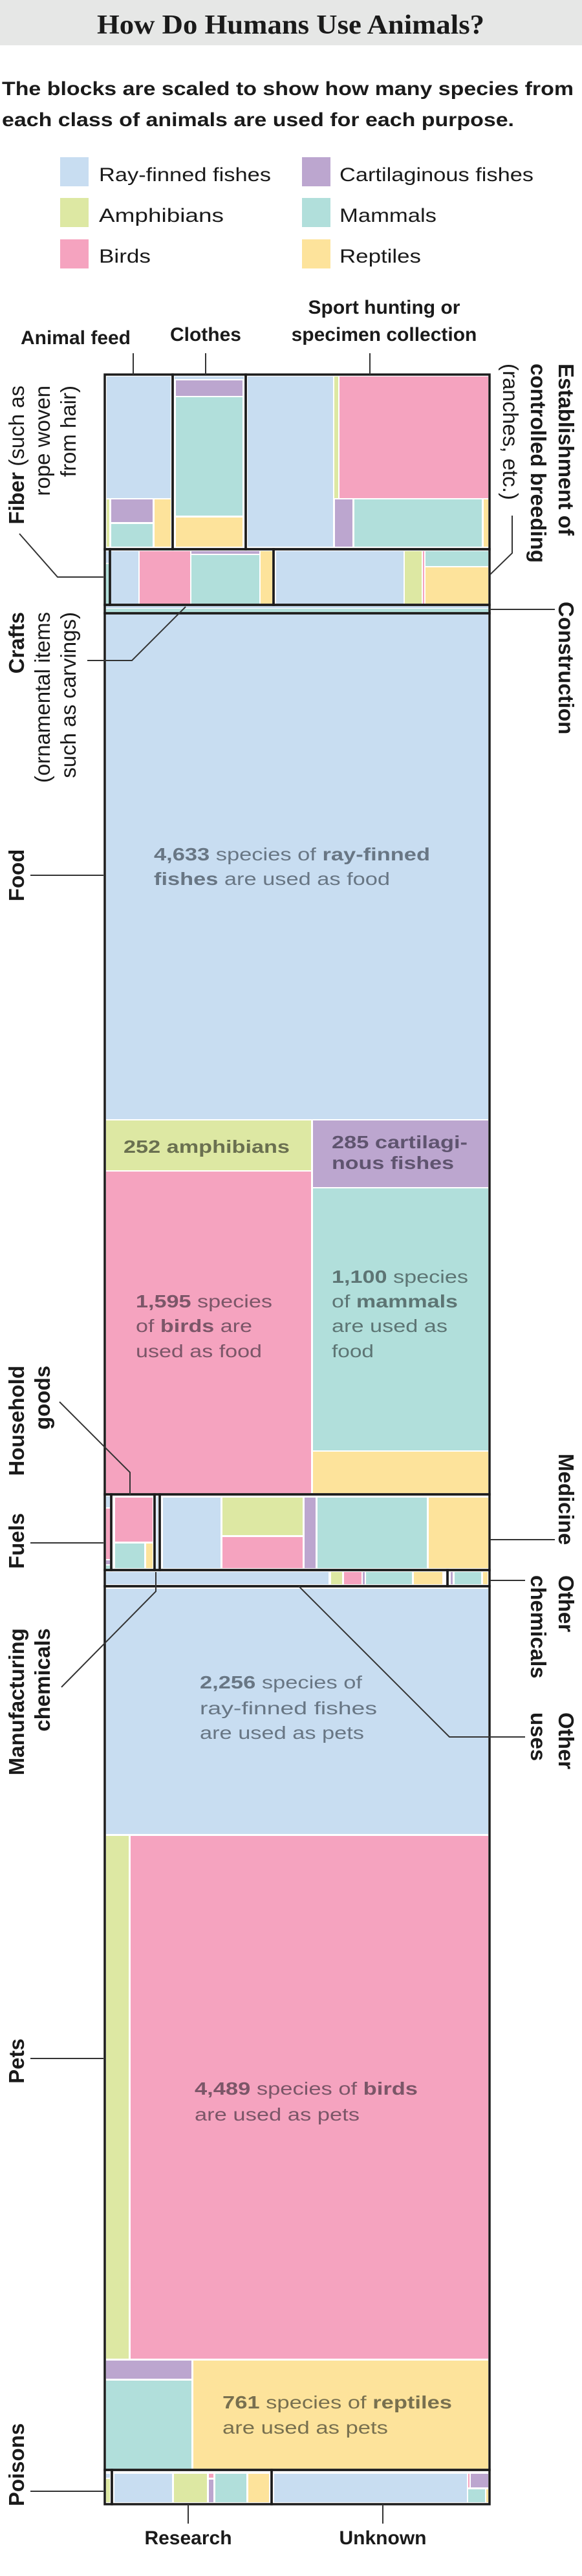  What do you see at coordinates (139, 437) in the screenshot?
I see `block-animal-feed-ray-finned-fishes` at bounding box center [139, 437].